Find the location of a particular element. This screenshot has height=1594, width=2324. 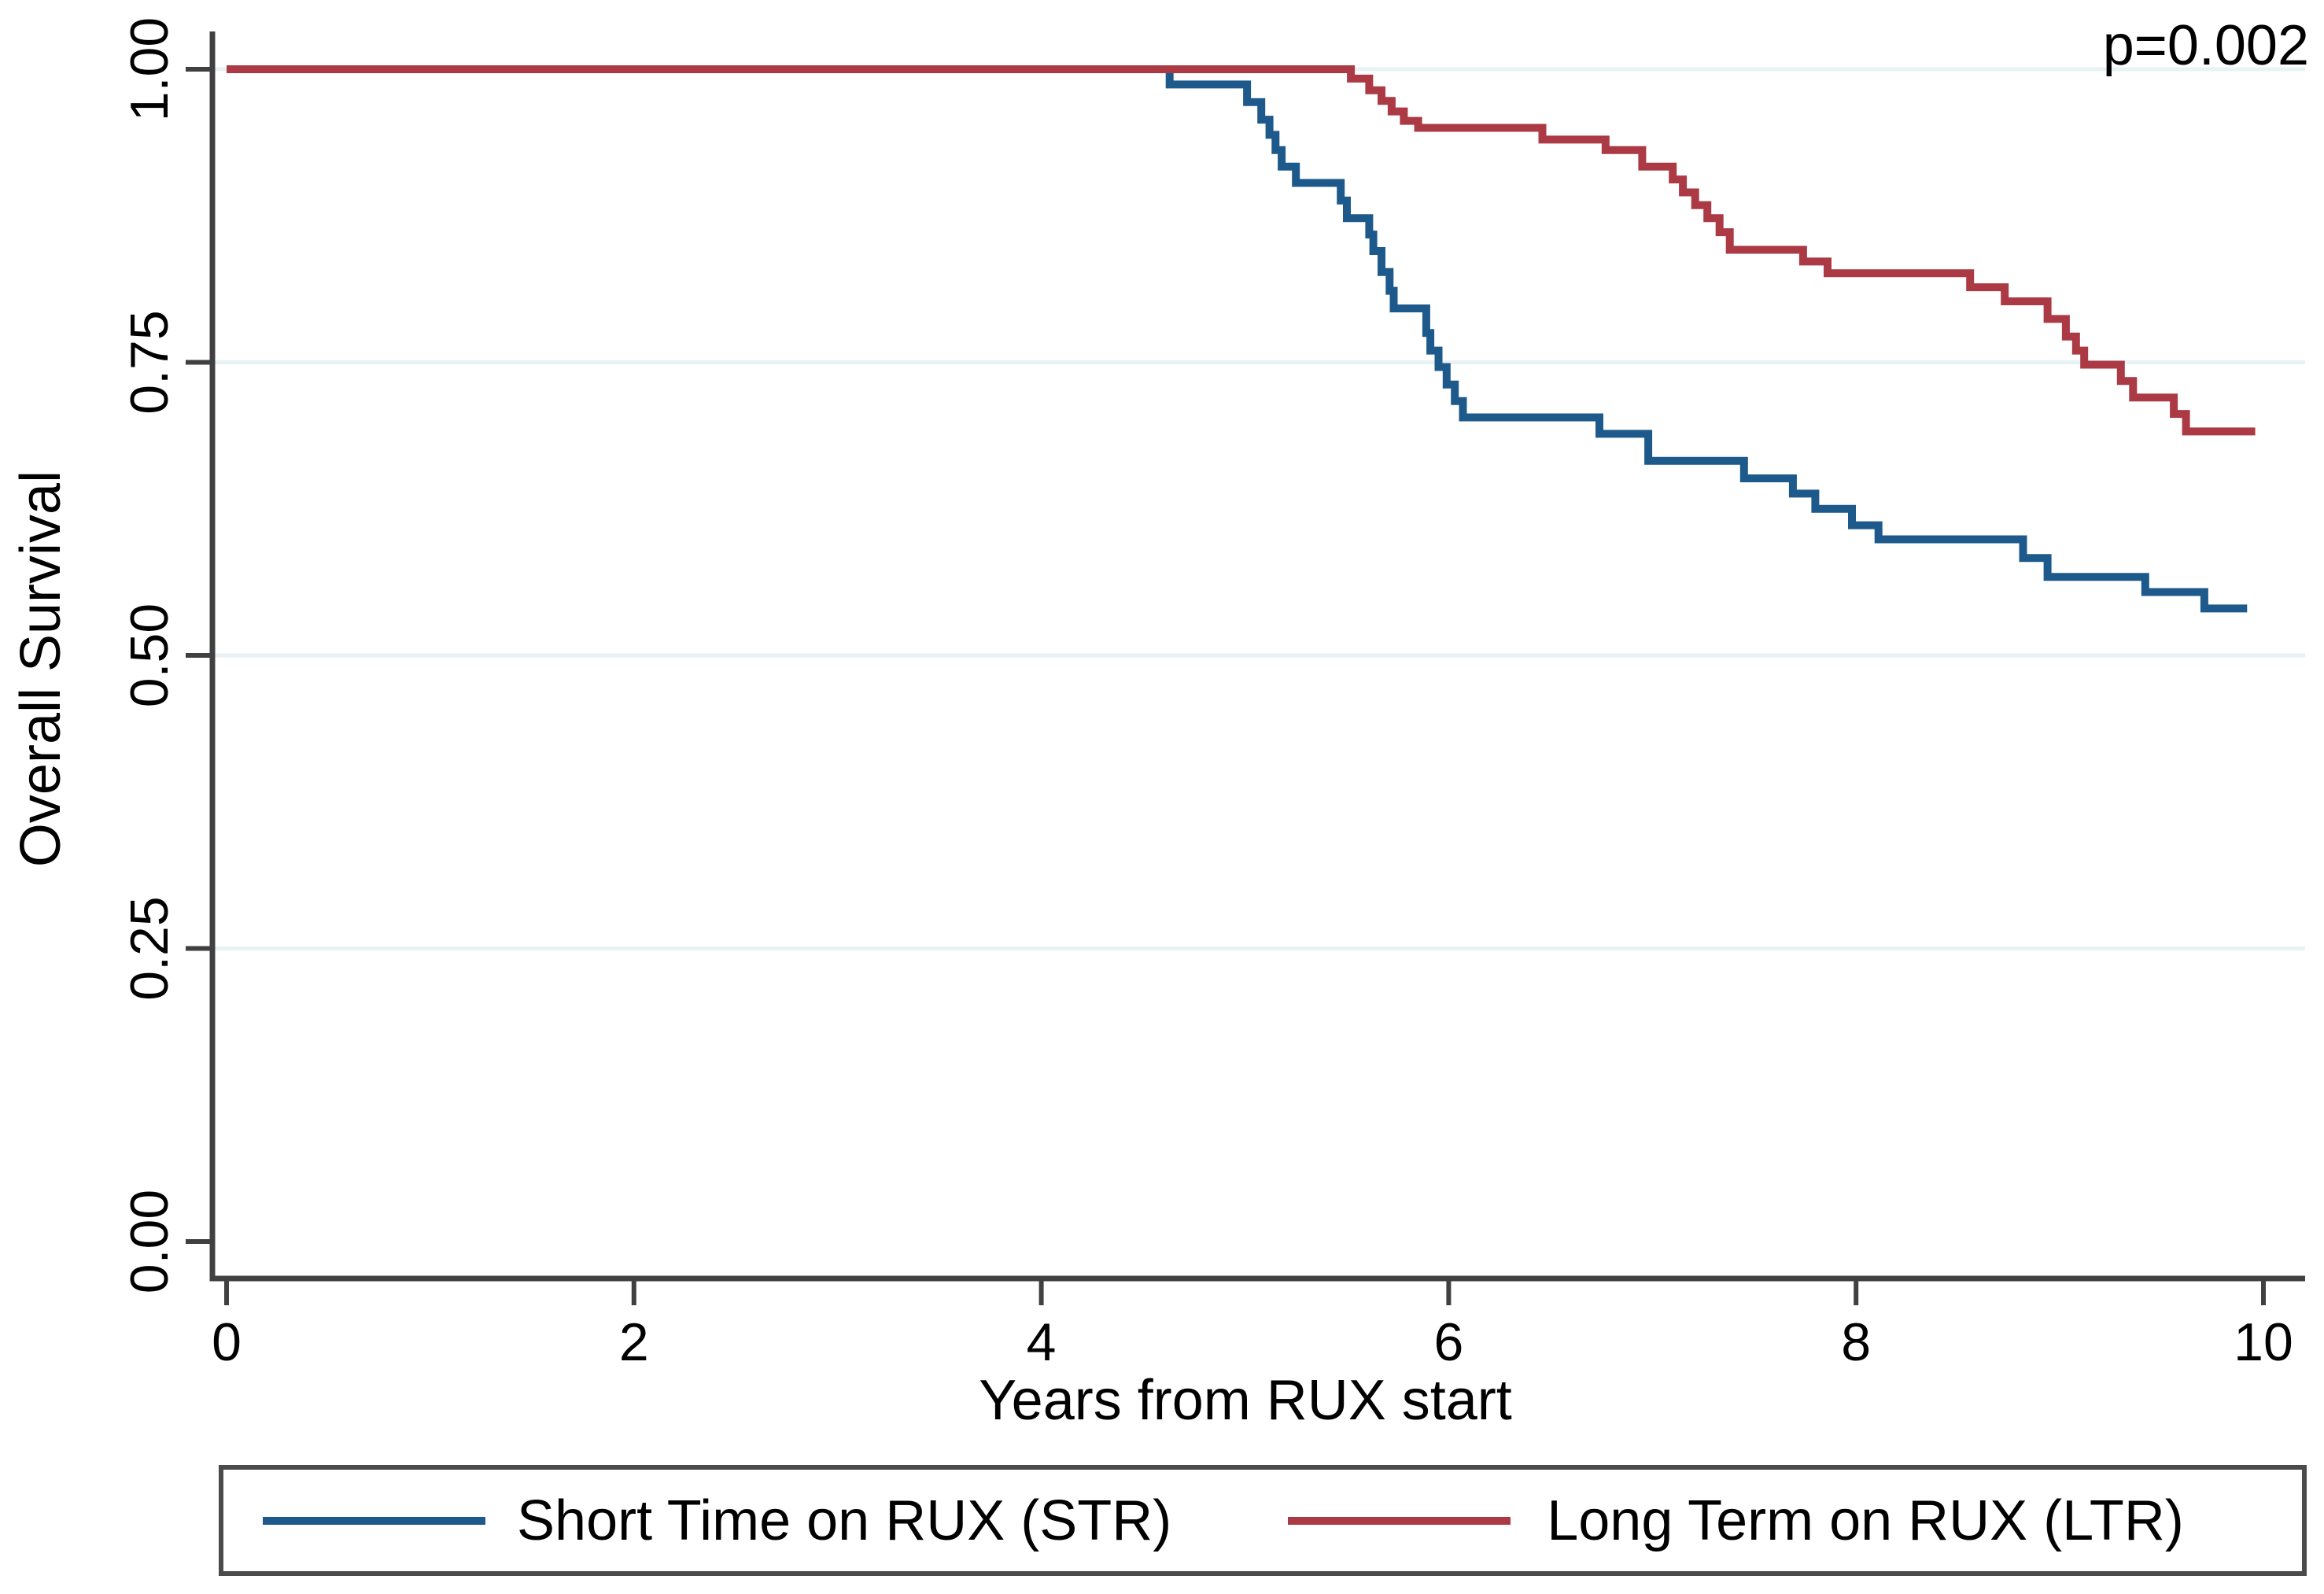

ltr-line-swatch is located at coordinates (1399, 1520).